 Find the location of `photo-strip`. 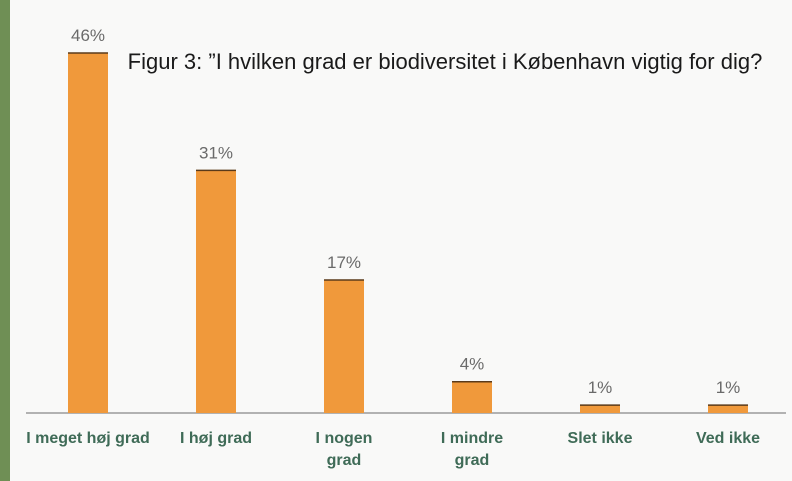

photo-strip is located at coordinates (5, 240).